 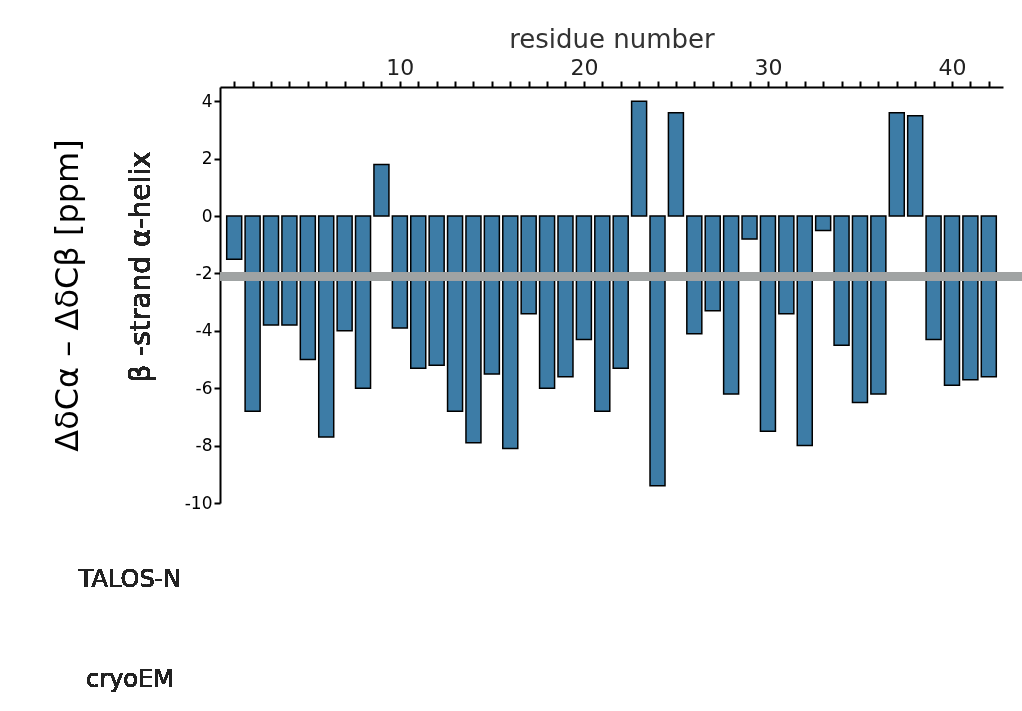 What do you see at coordinates (584, 67) in the screenshot?
I see `x-tick-label: 20` at bounding box center [584, 67].